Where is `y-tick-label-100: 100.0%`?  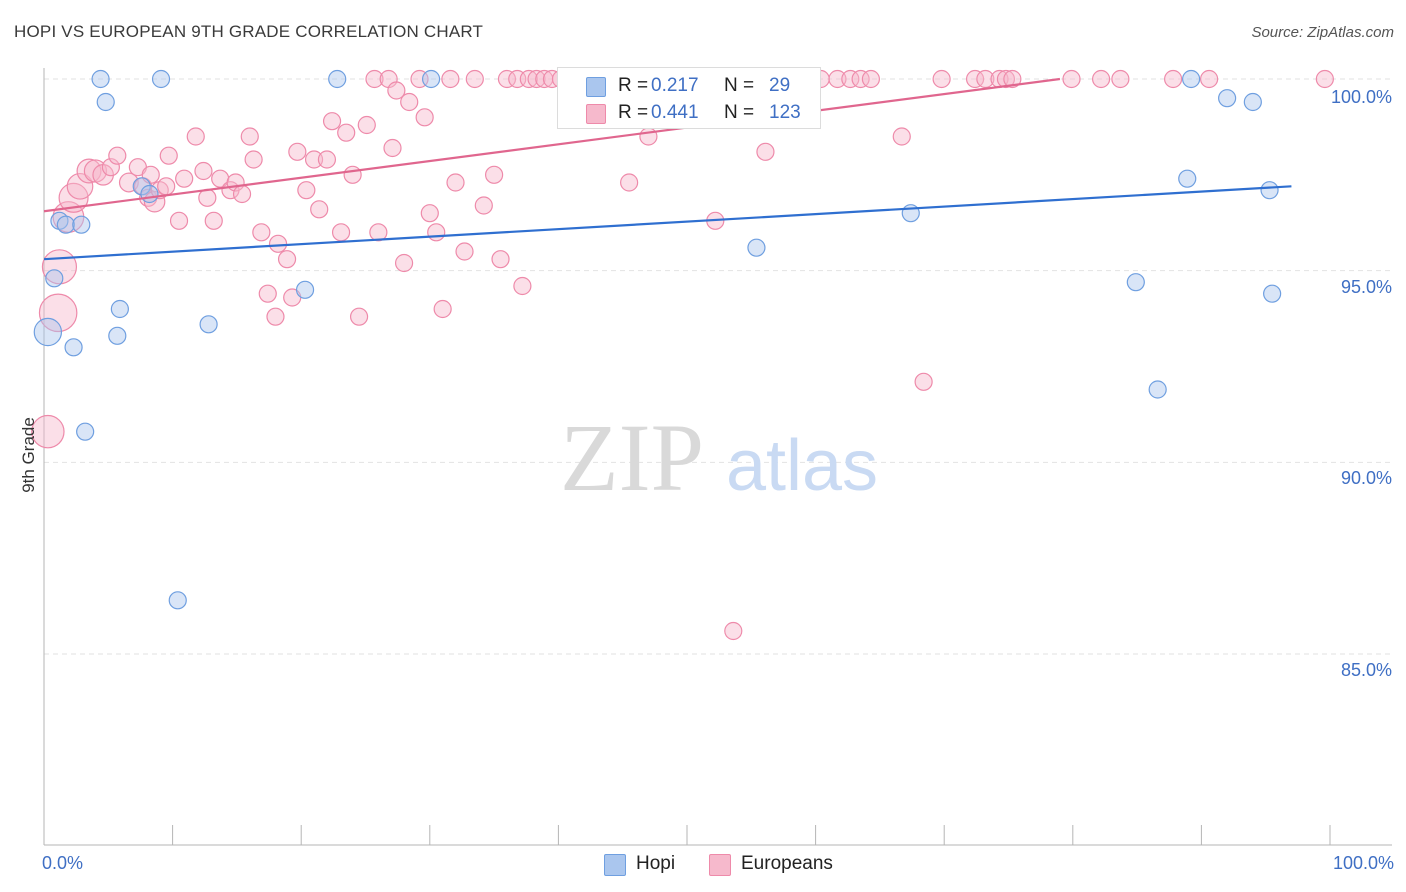
y-tick-label-100: 100.0% is located at coordinates (1361, 97).